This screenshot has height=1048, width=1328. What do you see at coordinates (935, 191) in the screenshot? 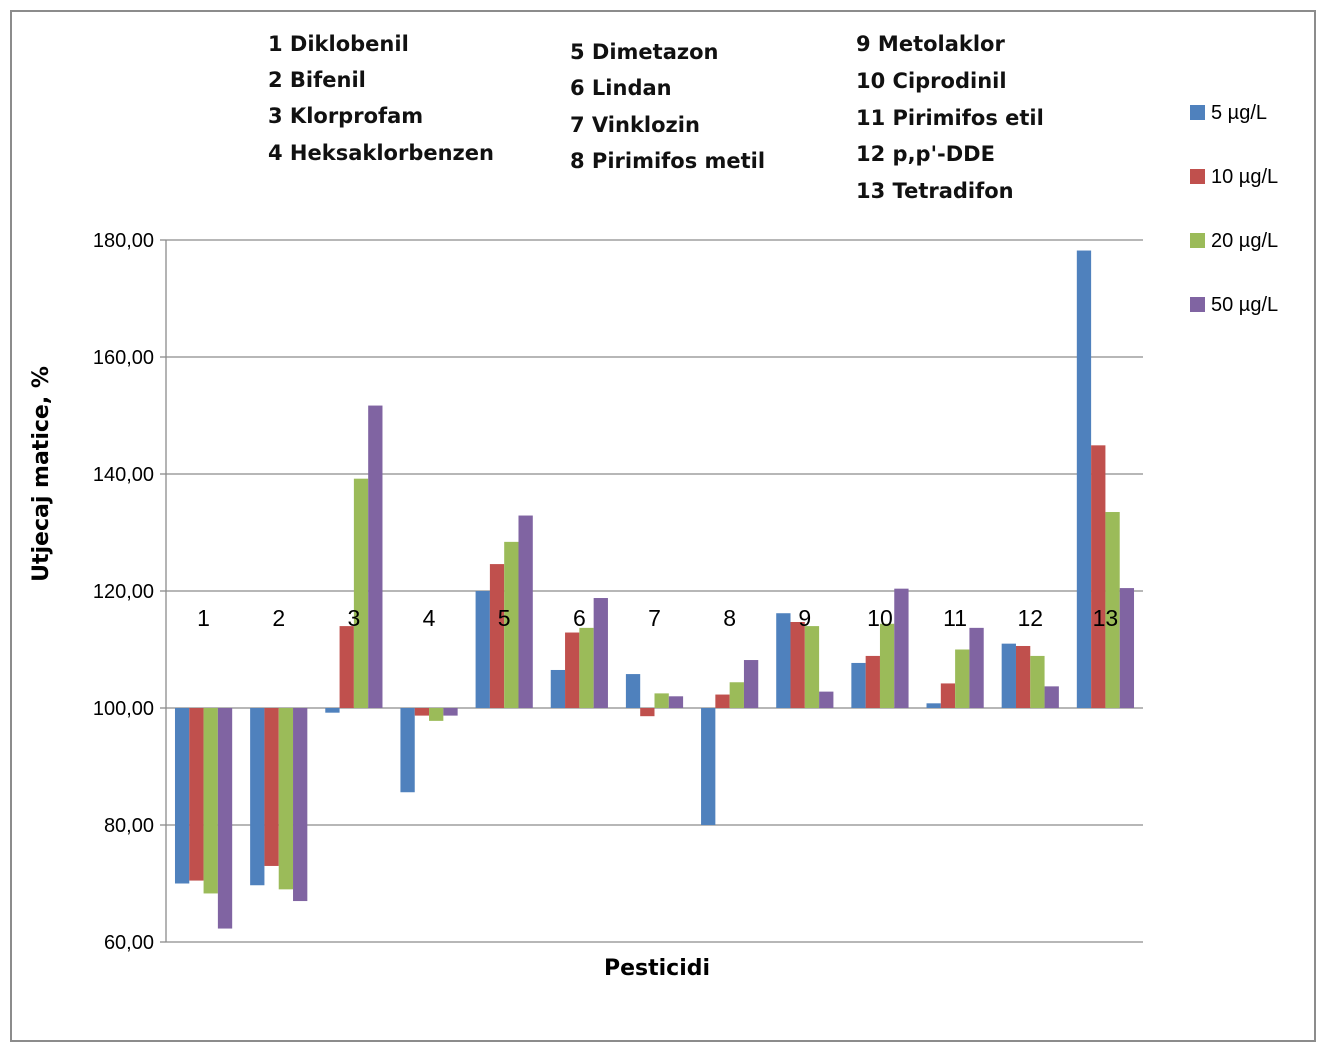
I see `annotation-13: 13 Tetradifon` at bounding box center [935, 191].